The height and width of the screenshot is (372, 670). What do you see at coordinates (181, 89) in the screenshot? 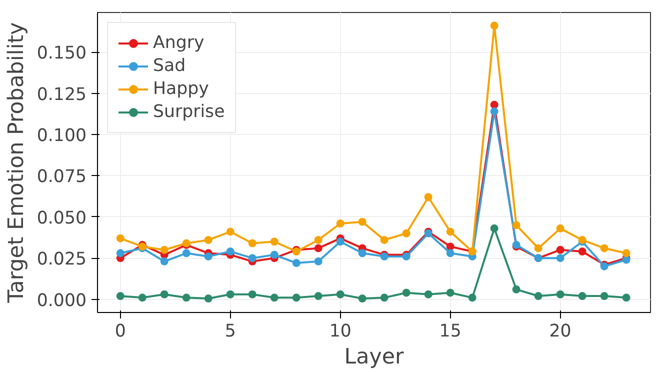
I see `legend-label: Happy` at bounding box center [181, 89].